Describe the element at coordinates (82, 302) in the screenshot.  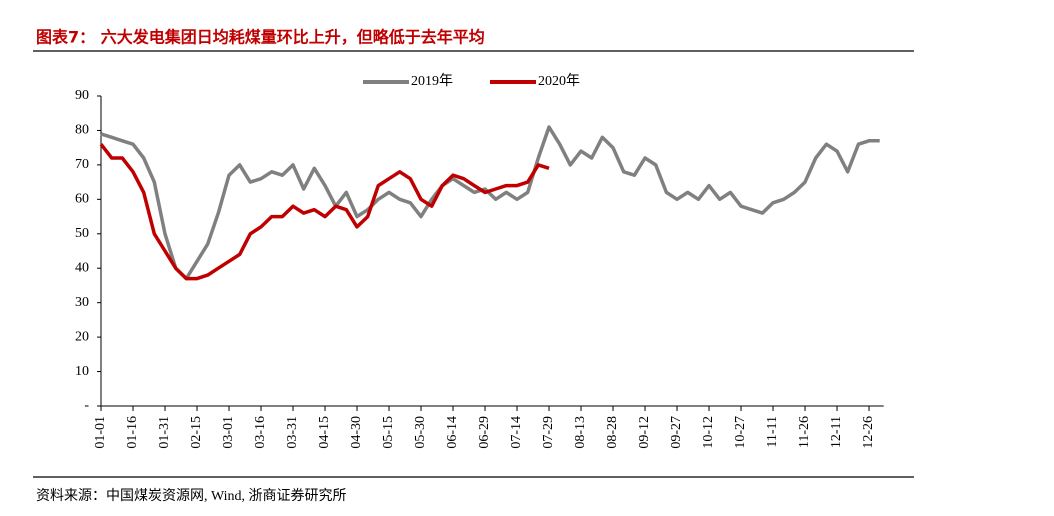
I see `y-tick-label: 30` at that location.